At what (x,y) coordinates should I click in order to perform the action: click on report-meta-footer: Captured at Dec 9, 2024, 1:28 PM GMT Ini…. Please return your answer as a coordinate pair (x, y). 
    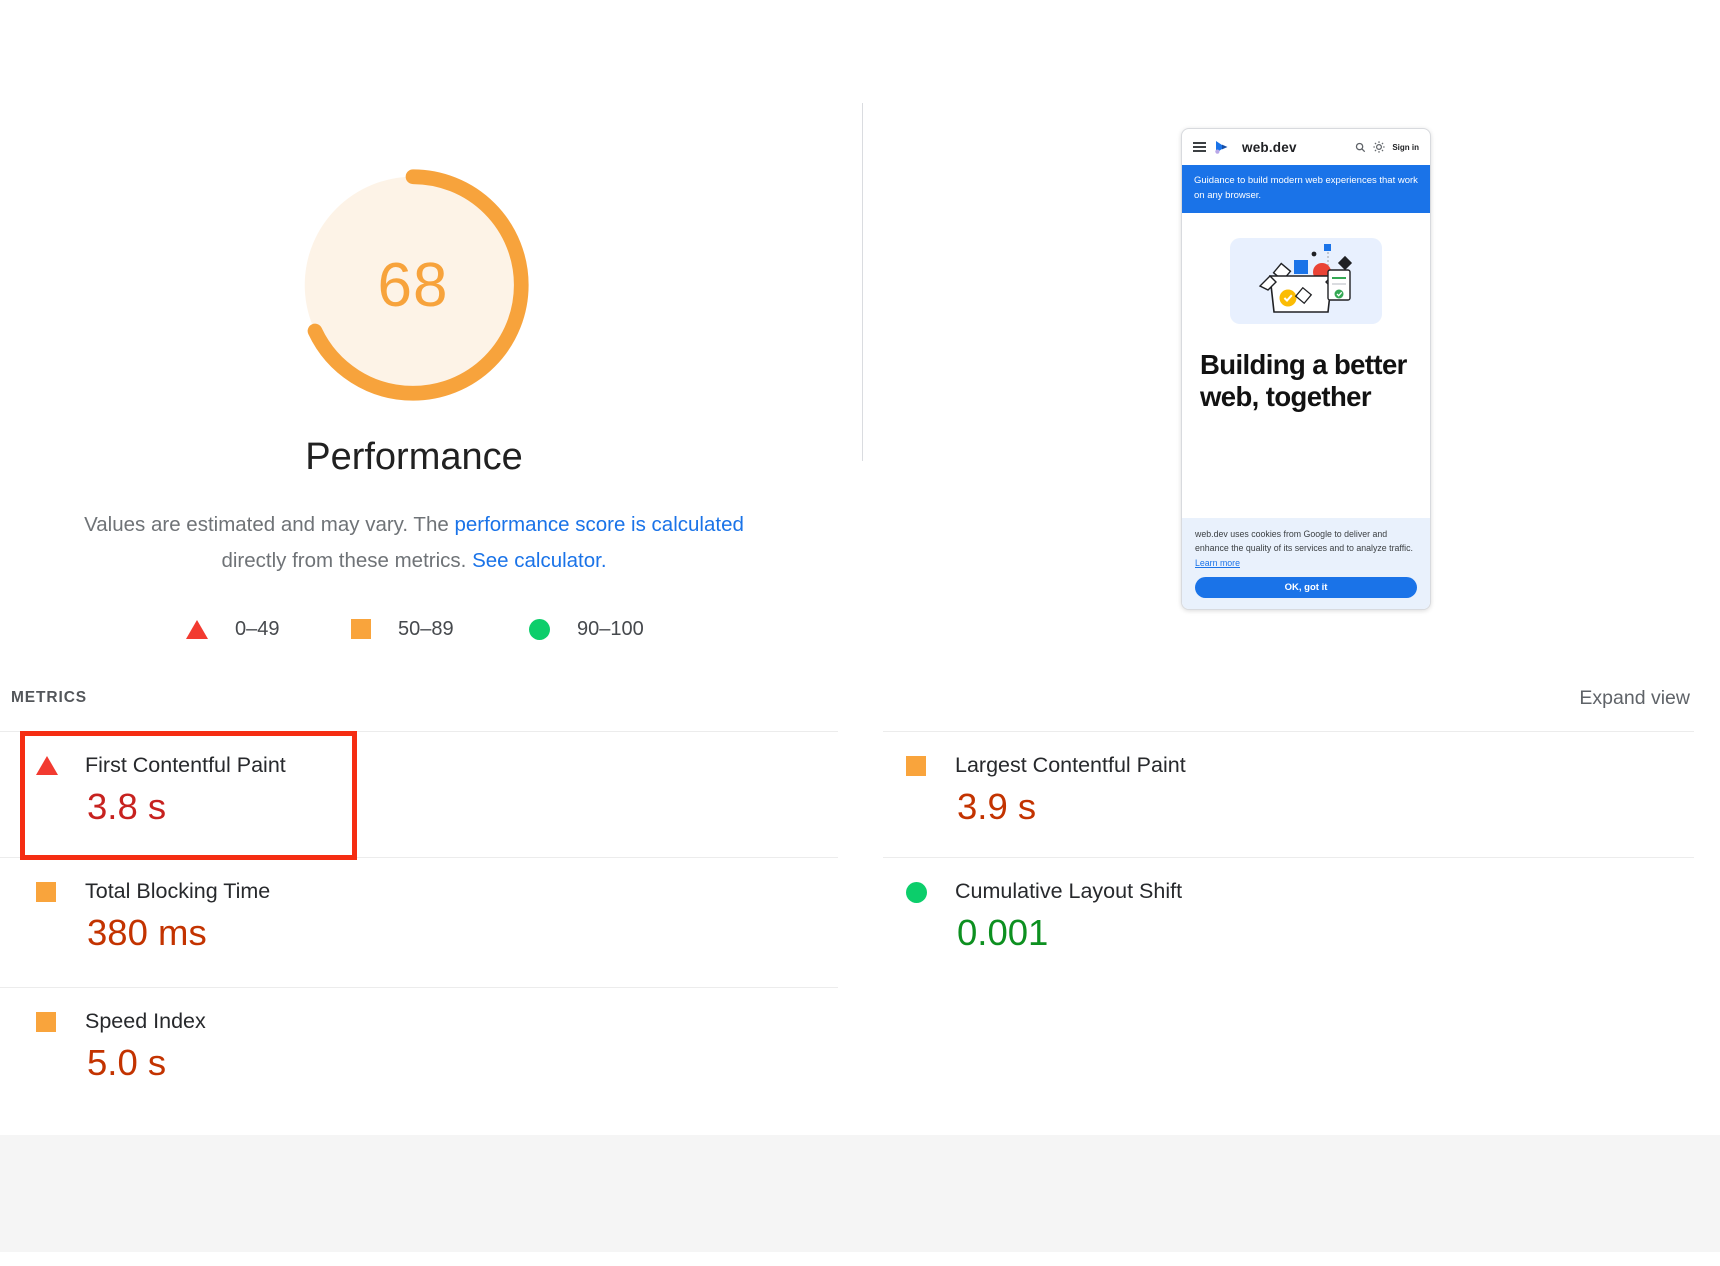
    Looking at the image, I should click on (860, 1193).